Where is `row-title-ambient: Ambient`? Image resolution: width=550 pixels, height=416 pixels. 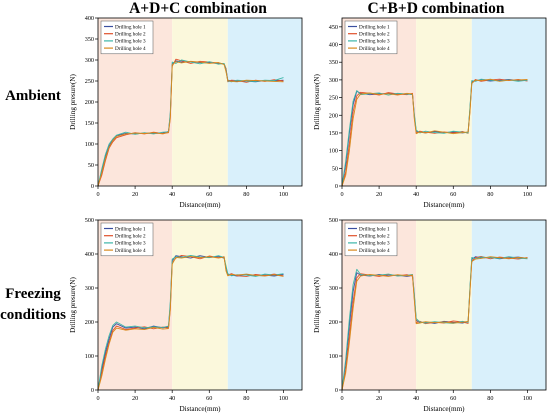
row-title-ambient: Ambient is located at coordinates (33, 96).